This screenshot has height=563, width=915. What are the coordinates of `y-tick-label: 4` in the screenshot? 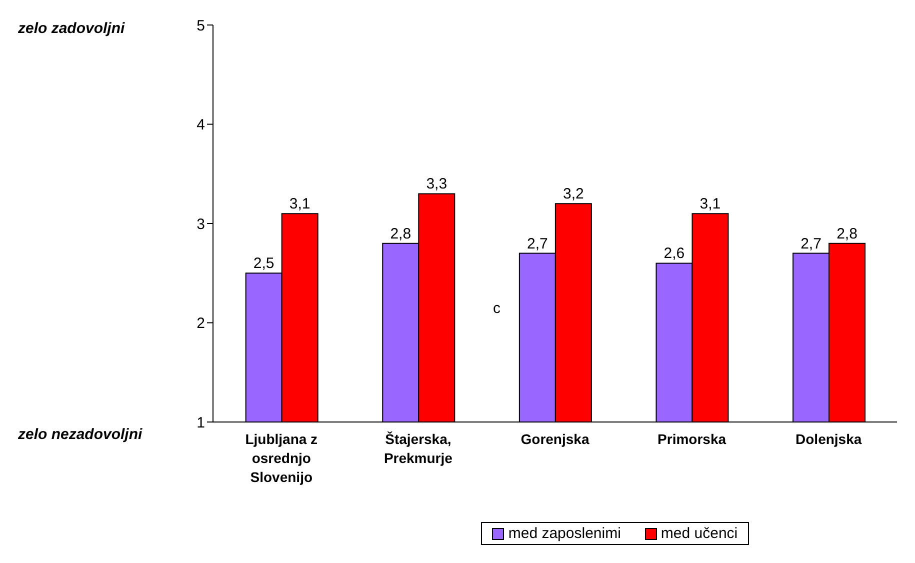 It's located at (200, 125).